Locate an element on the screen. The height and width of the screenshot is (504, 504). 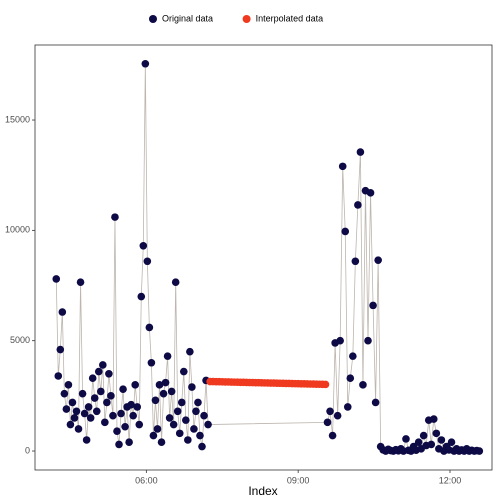
x-tick-label: 12:00 is located at coordinates (450, 480).